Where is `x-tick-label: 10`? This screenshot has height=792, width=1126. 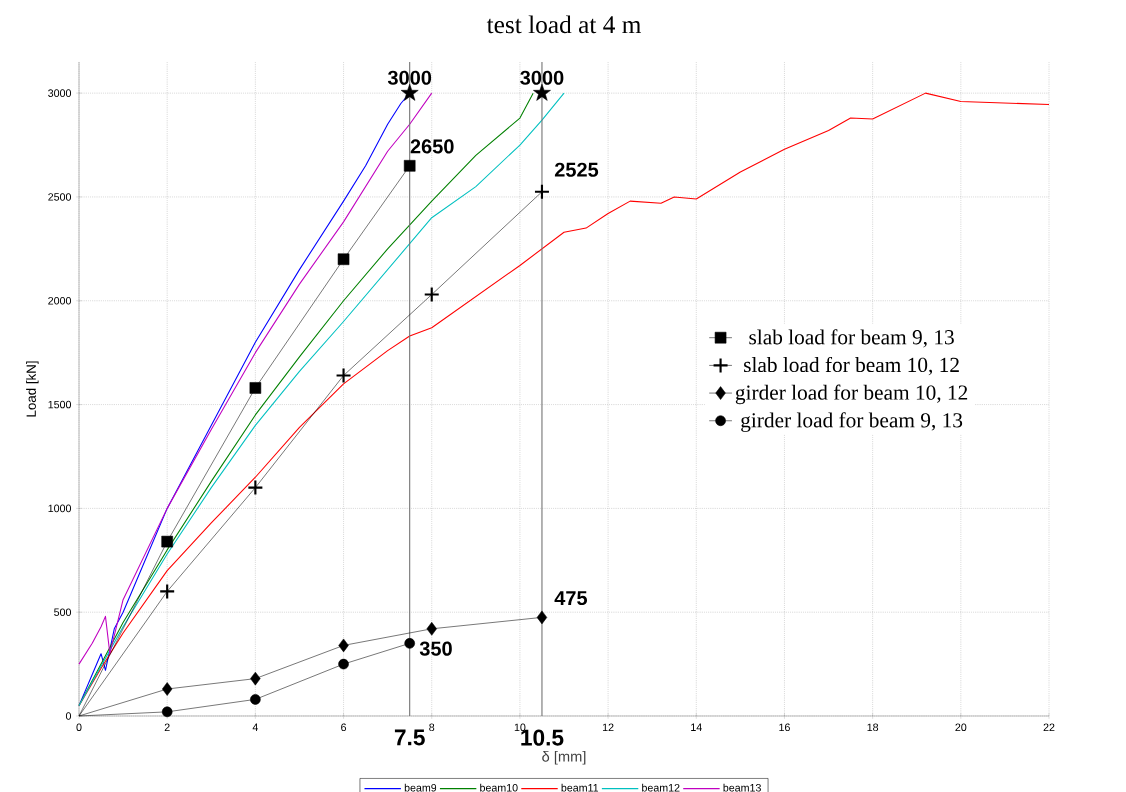 x-tick-label: 10 is located at coordinates (520, 727).